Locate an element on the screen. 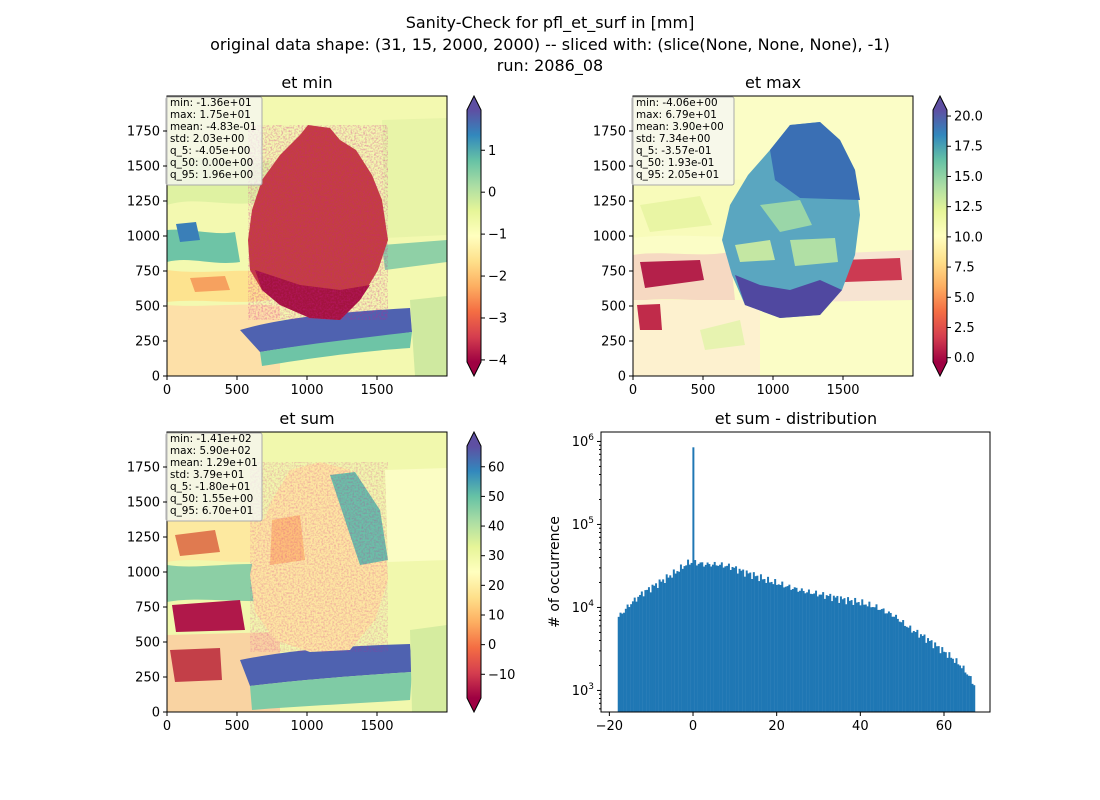 Image resolution: width=1100 pixels, height=800 pixels. stat-line: q_50: 1.93e-01 is located at coordinates (675, 163).